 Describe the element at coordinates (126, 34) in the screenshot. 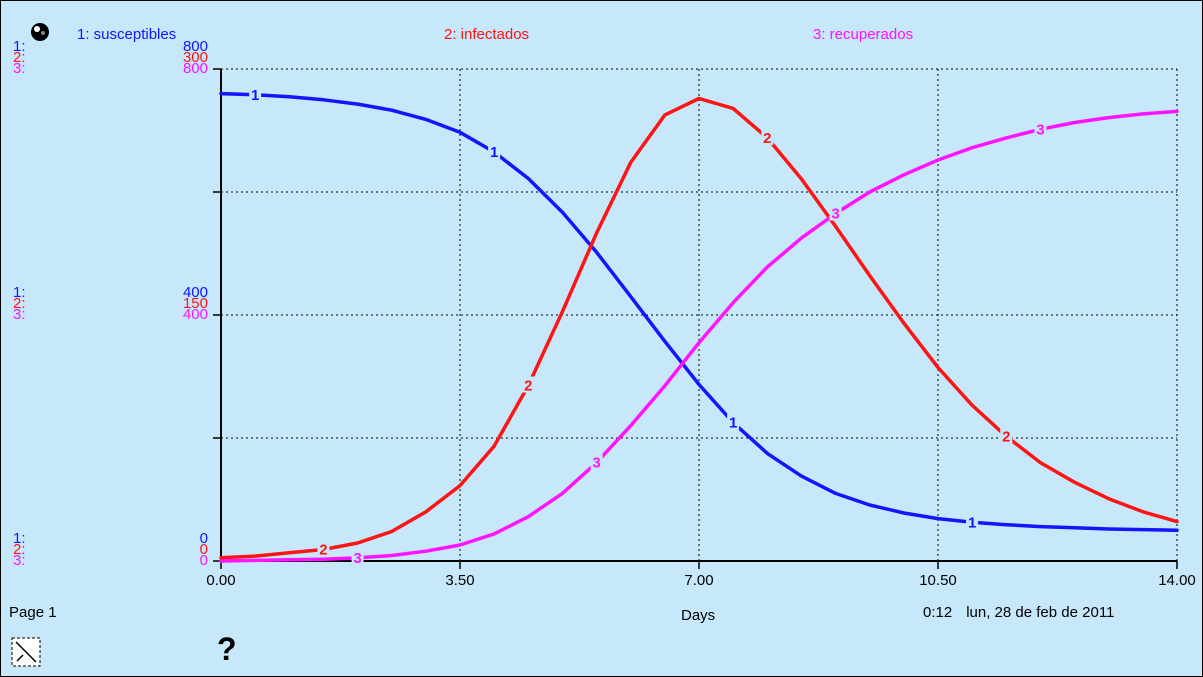

I see `legend-item: 1: susceptibles` at that location.